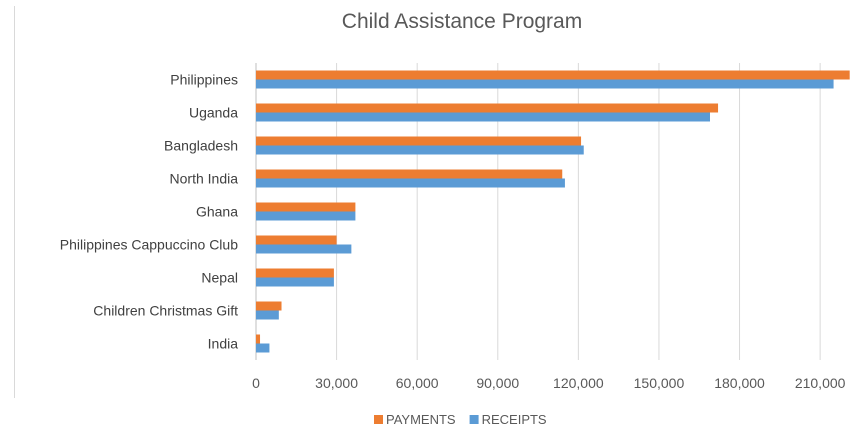  I want to click on x-tick-label: 120,000, so click(578, 383).